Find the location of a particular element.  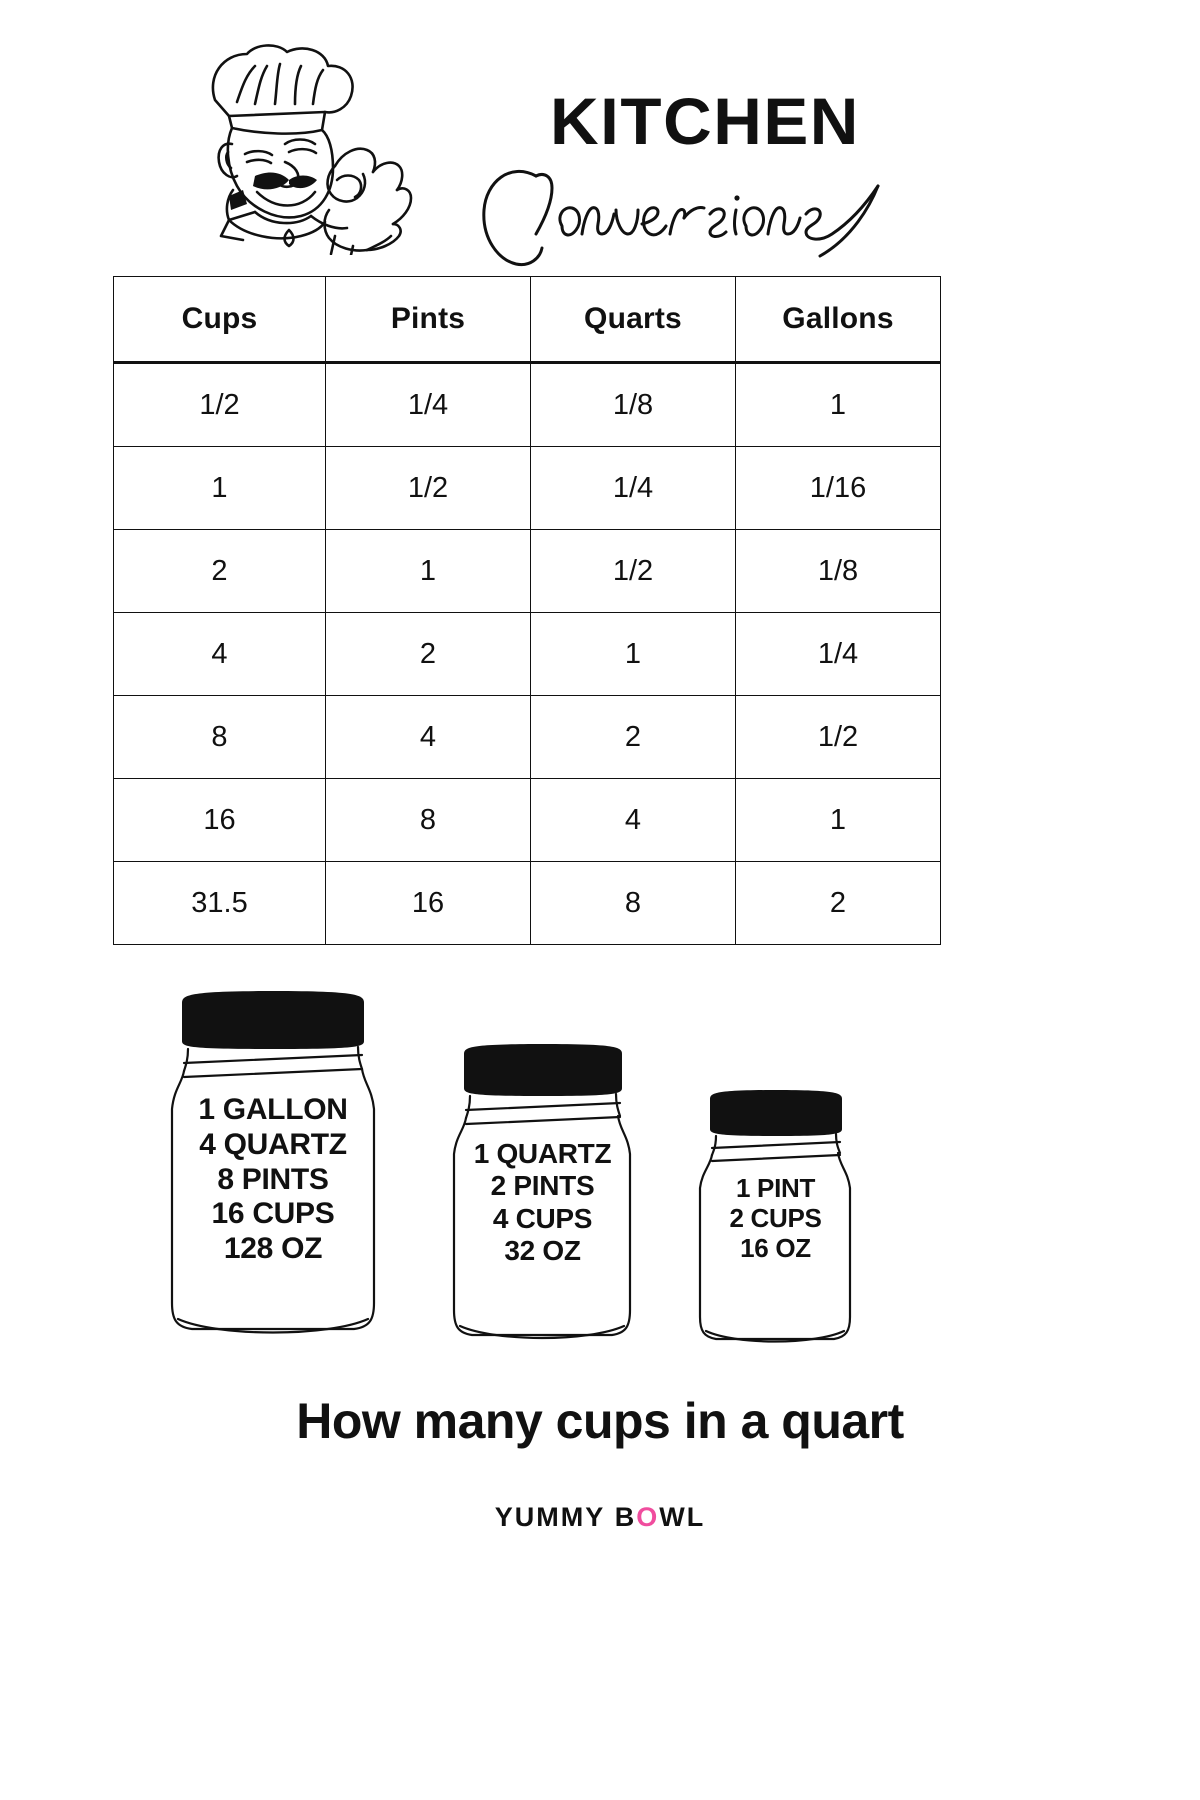

pint-jar-icon is located at coordinates (775, 1216).